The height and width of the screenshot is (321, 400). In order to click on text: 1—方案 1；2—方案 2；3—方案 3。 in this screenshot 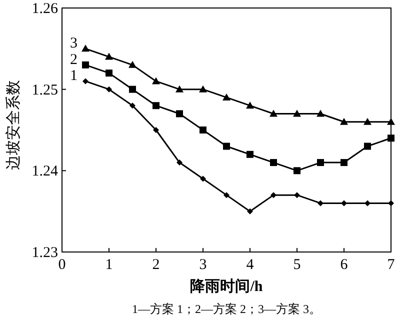, I will do `click(226, 309)`.